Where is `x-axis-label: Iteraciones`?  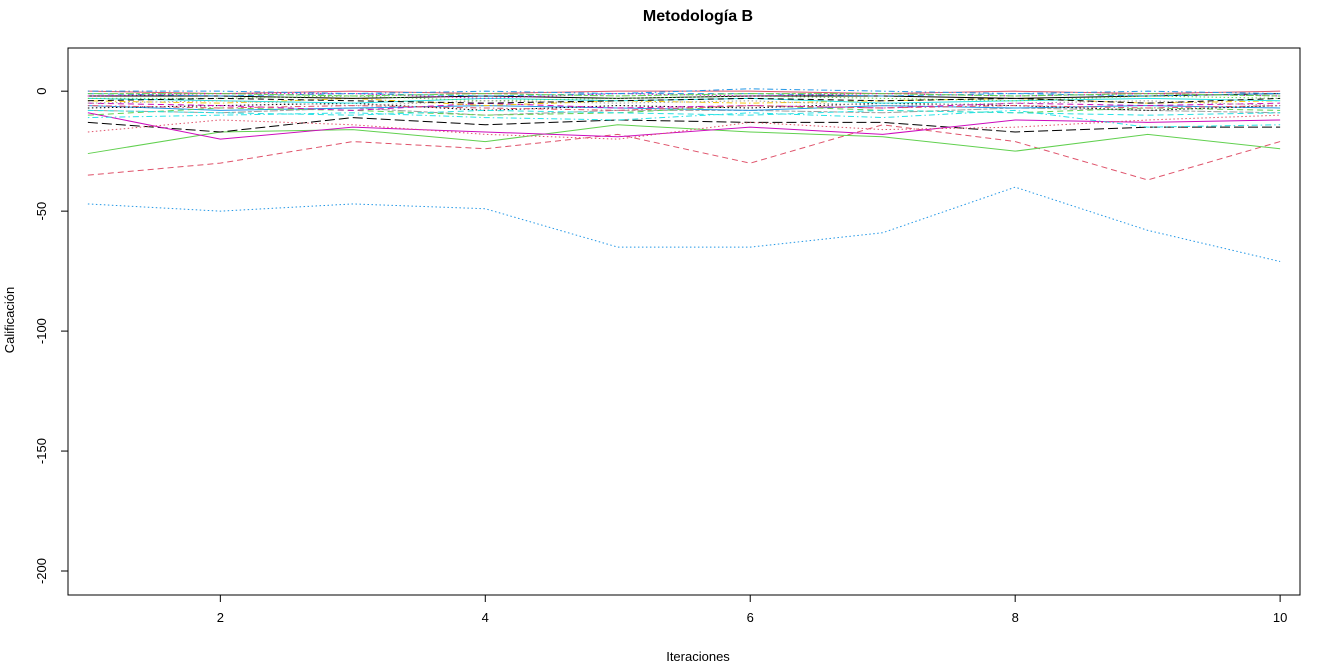
x-axis-label: Iteraciones is located at coordinates (698, 656).